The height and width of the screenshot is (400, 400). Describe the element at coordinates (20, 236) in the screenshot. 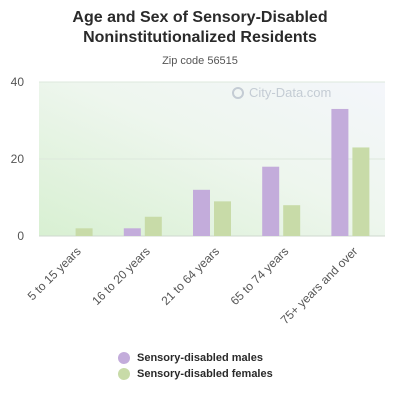

I see `y-tick-label: 0` at that location.